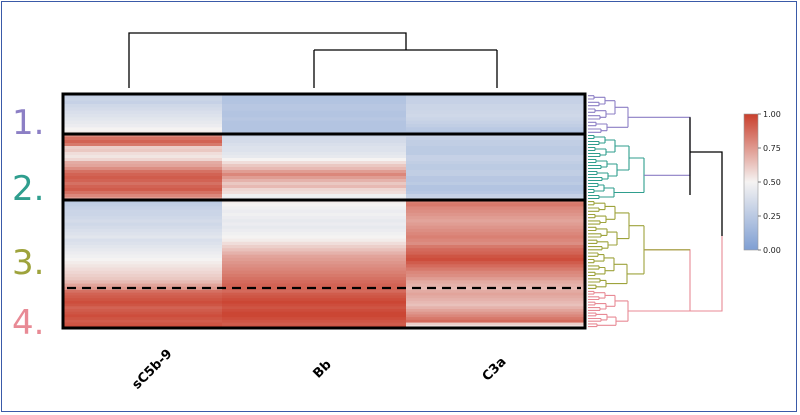  I want to click on column-label-bb: Bb, so click(322, 369).